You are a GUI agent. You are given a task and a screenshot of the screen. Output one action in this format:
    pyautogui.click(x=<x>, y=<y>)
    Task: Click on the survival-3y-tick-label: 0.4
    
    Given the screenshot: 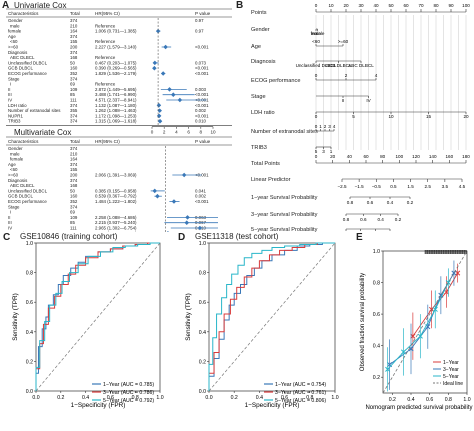 What is the action you would take?
    pyautogui.click(x=380, y=219)
    